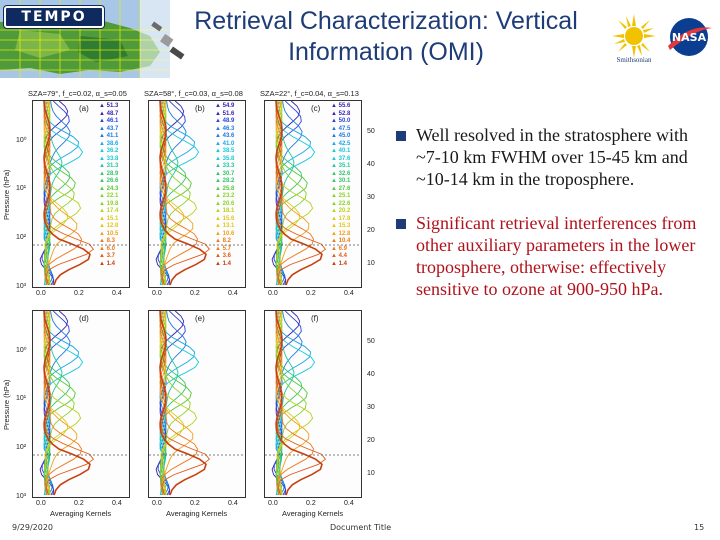 The image size is (720, 540). I want to click on legend-entry: ▲ 15.6, so click(225, 218).